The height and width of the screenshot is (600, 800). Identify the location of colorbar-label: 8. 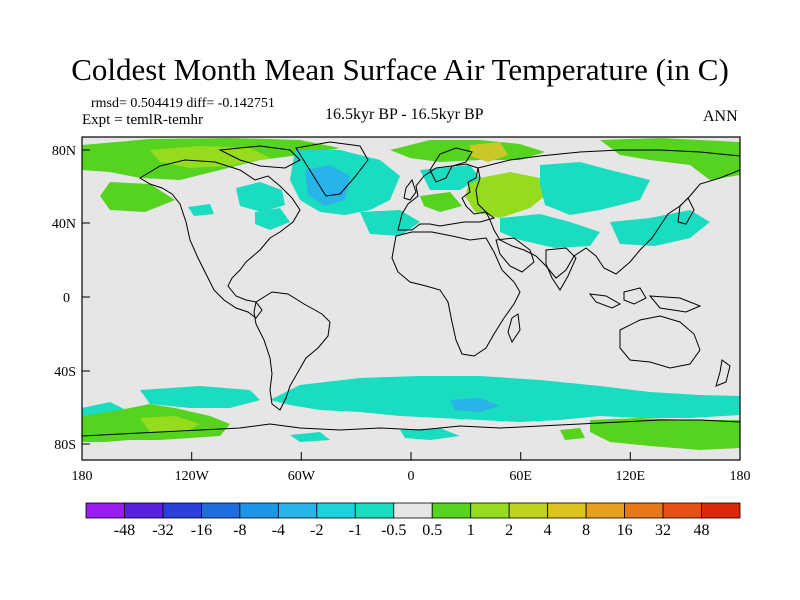
(586, 530).